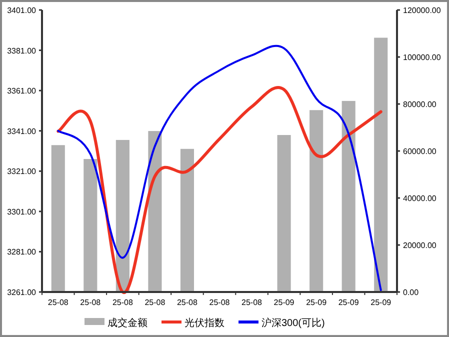  Describe the element at coordinates (22, 252) in the screenshot. I see `y-tick-label: 3281.00` at that location.